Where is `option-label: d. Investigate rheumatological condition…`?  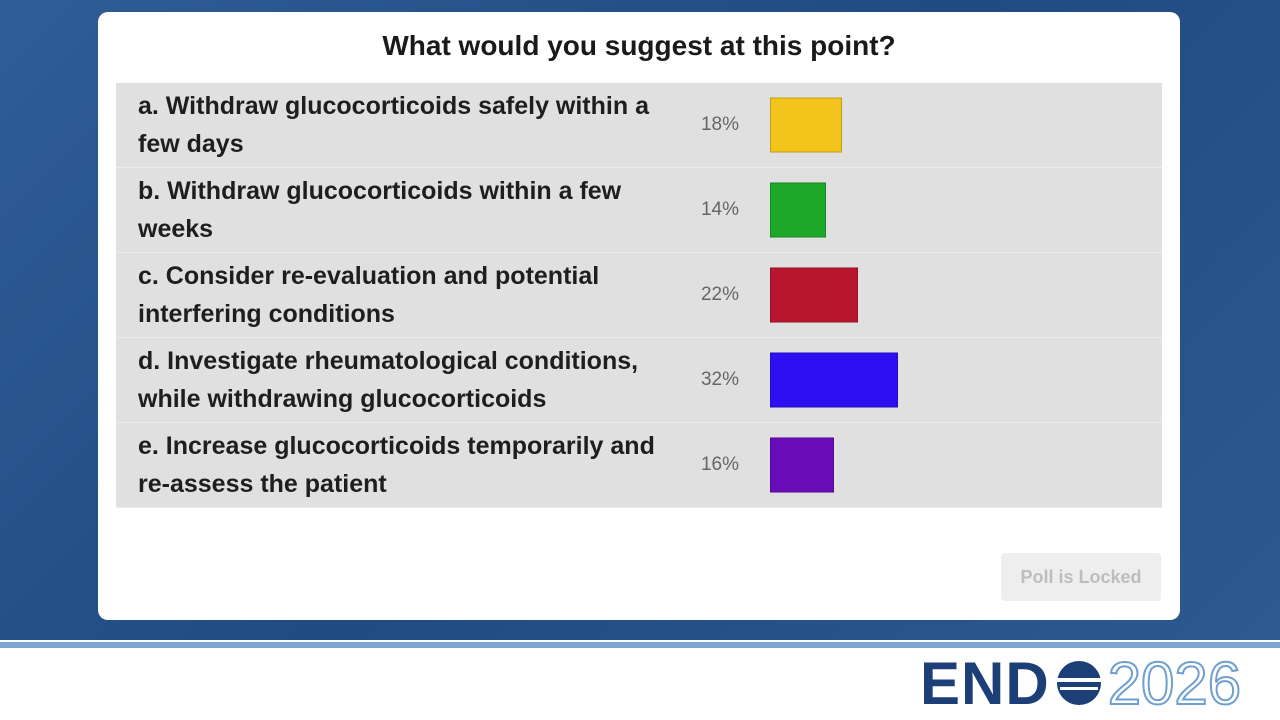
option-label: d. Investigate rheumatological condition… is located at coordinates (388, 380).